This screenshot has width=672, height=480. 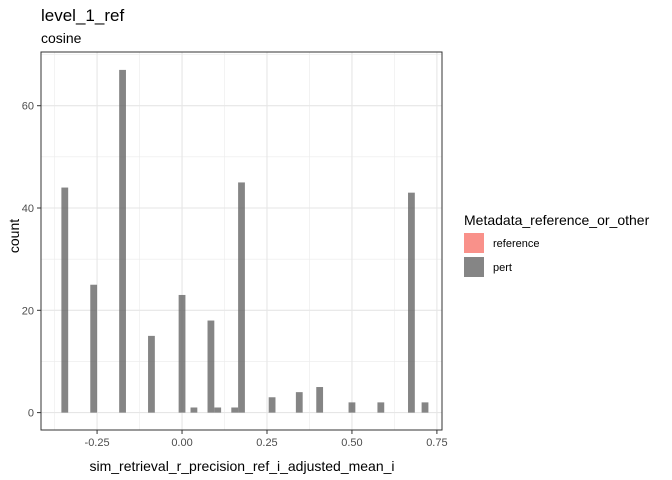 What do you see at coordinates (181, 443) in the screenshot?
I see `x-tick-label: 0.00` at bounding box center [181, 443].